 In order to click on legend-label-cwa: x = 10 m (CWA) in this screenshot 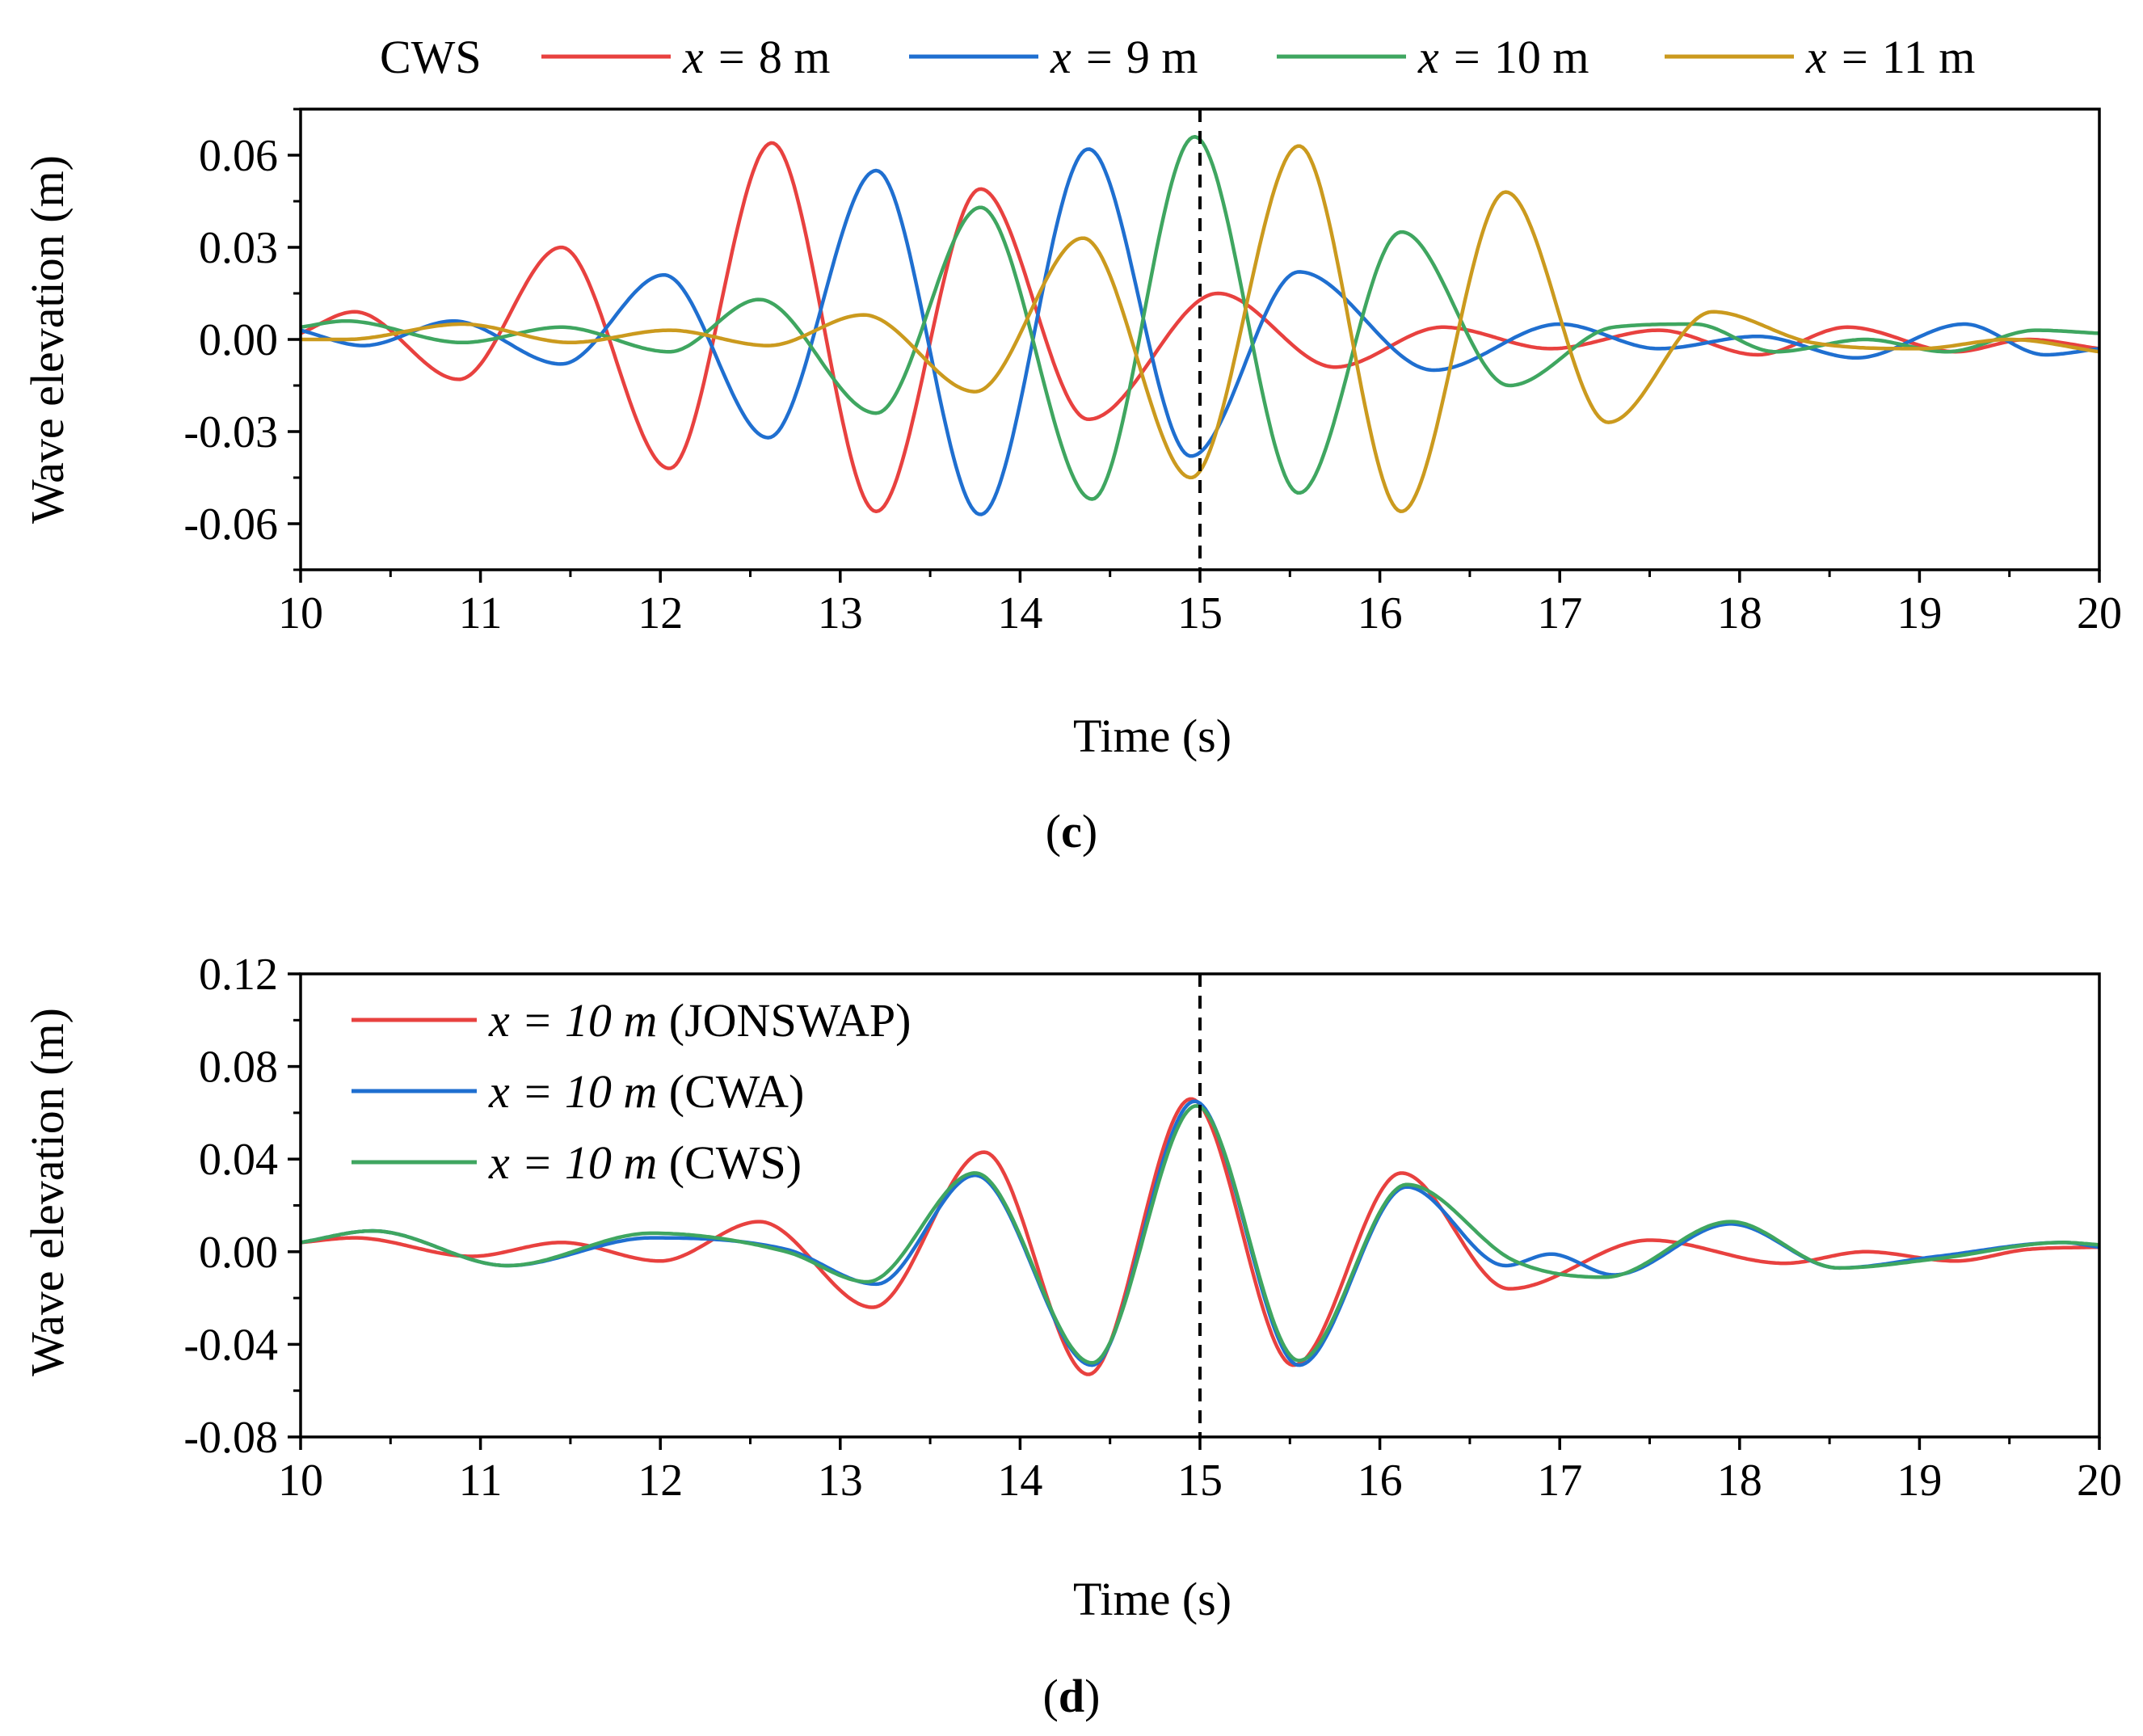, I will do `click(646, 1091)`.